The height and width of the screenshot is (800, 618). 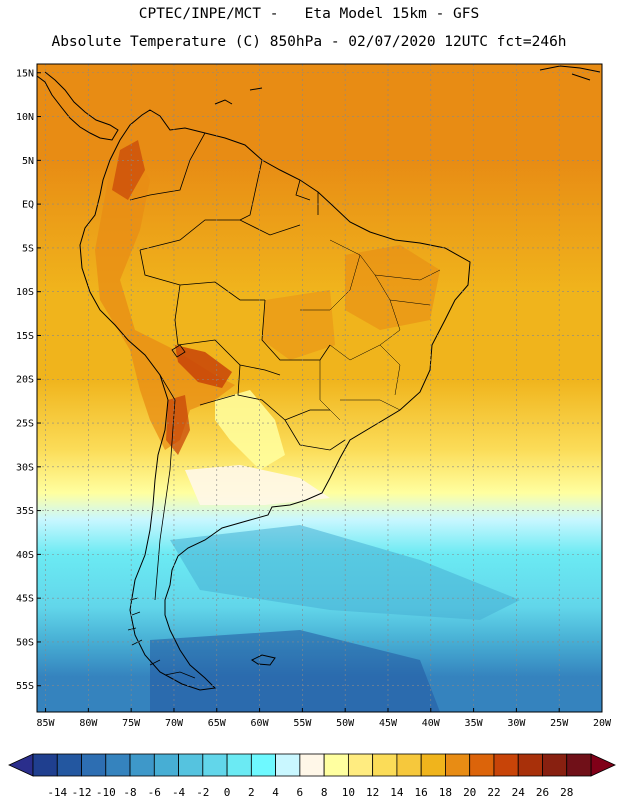 What do you see at coordinates (25, 336) in the screenshot?
I see `lat-tick-label: 15S` at bounding box center [25, 336].